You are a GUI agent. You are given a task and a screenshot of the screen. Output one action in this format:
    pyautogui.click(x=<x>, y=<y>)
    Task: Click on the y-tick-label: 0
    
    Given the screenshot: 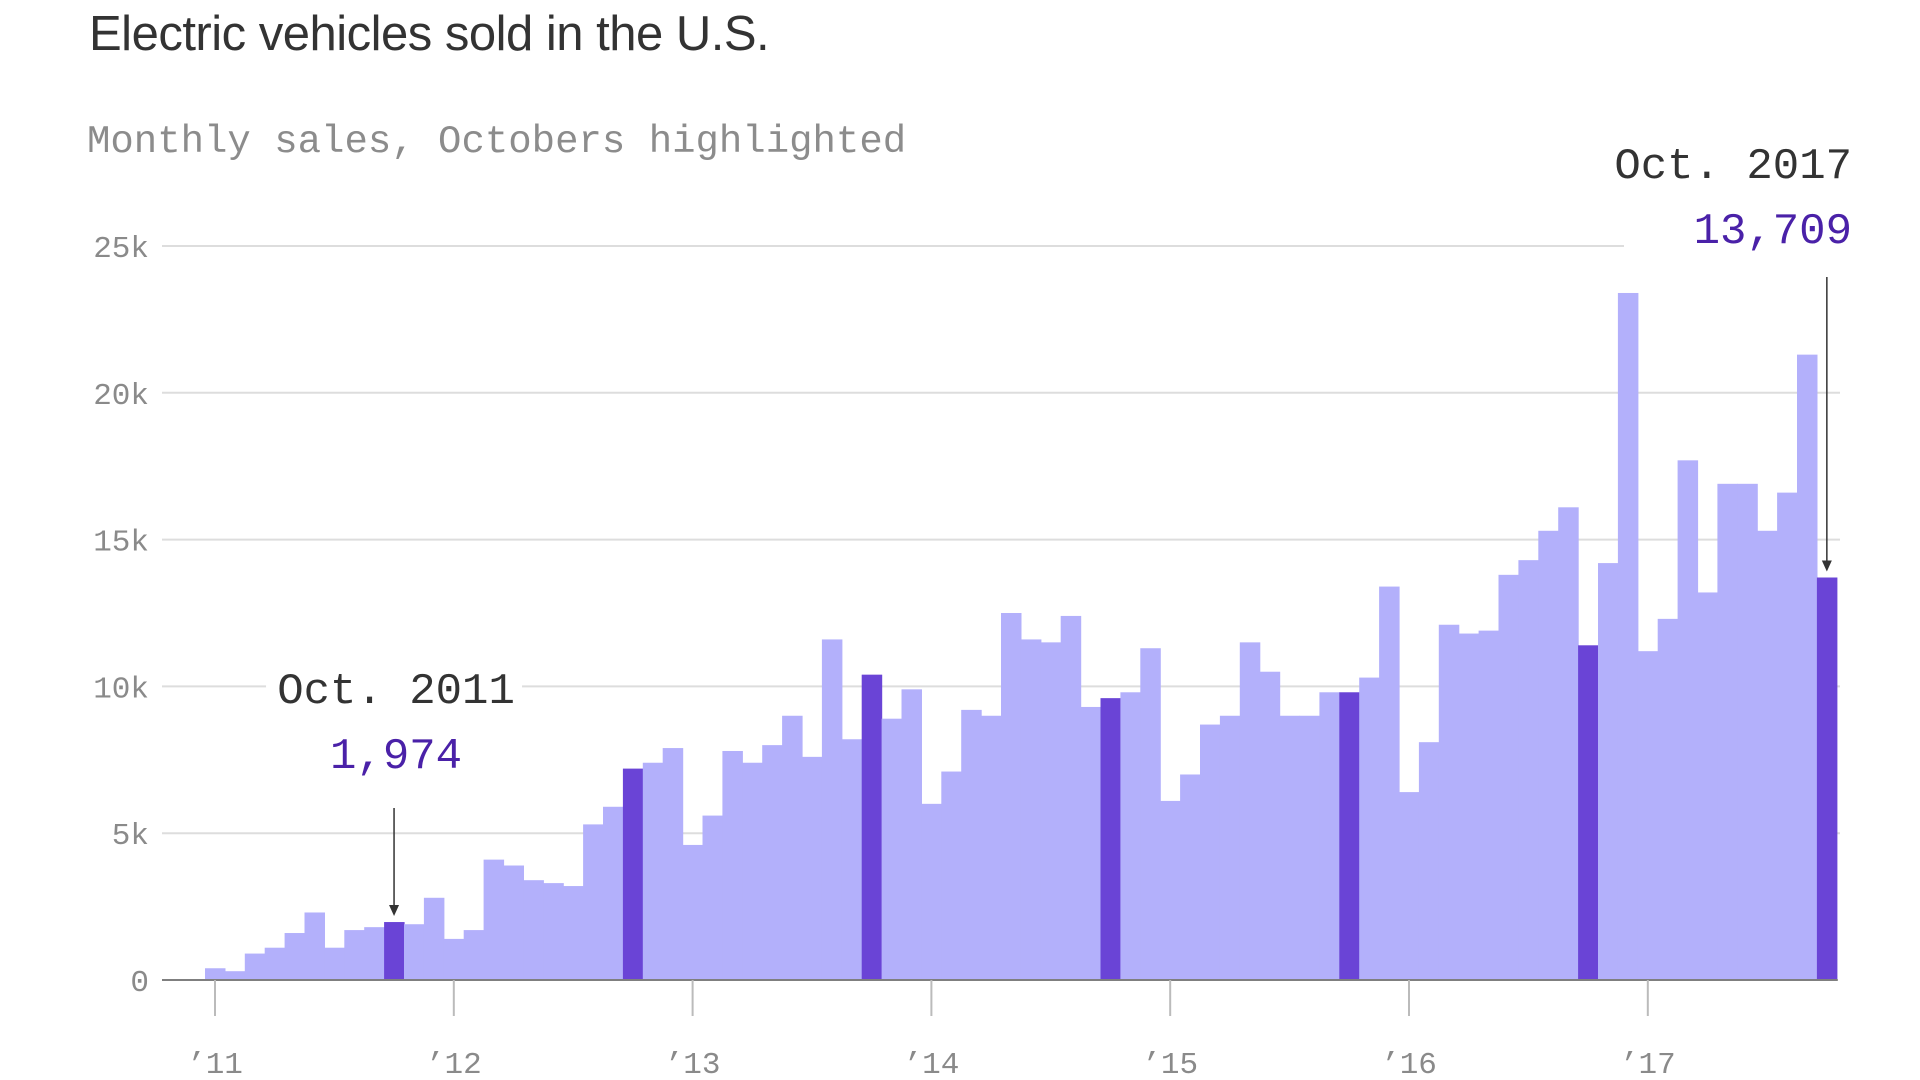 What is the action you would take?
    pyautogui.click(x=139, y=983)
    